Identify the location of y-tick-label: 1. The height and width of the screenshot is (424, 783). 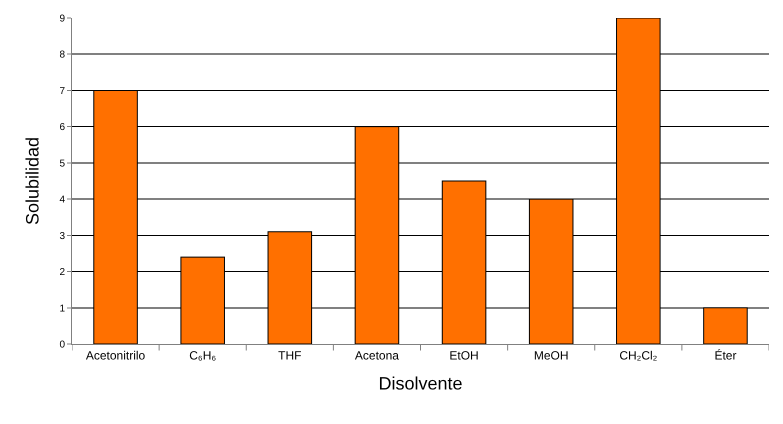
(62, 308).